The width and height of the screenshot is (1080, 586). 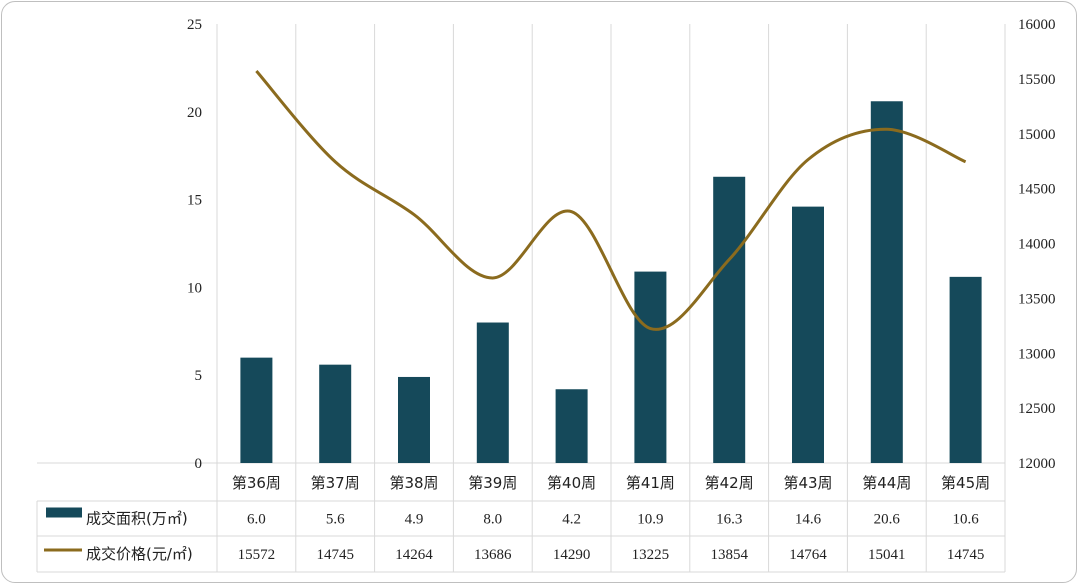 I want to click on table-cell-price: 13854, so click(x=729, y=555).